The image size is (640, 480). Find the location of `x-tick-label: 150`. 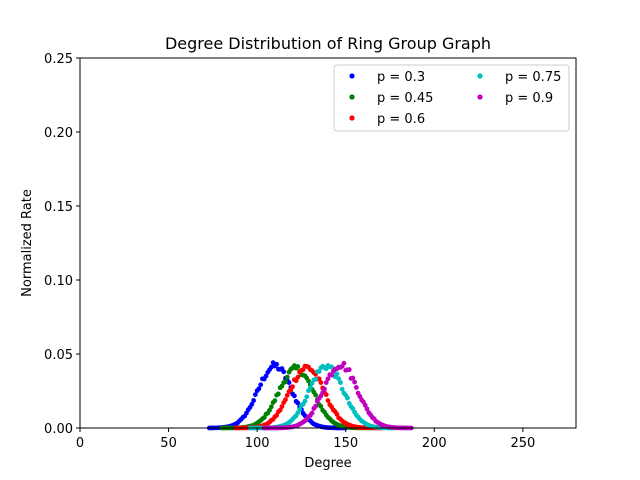

x-tick-label: 150 is located at coordinates (345, 443).